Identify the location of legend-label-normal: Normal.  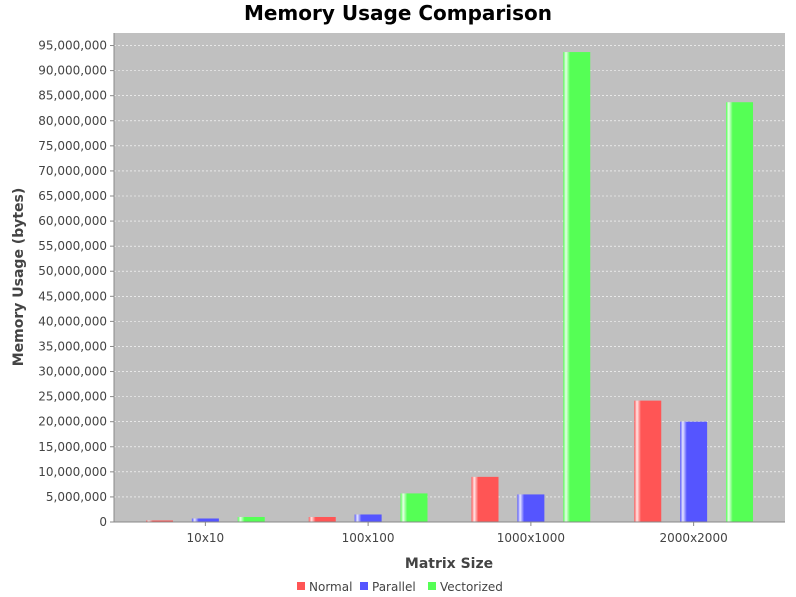
(330, 587).